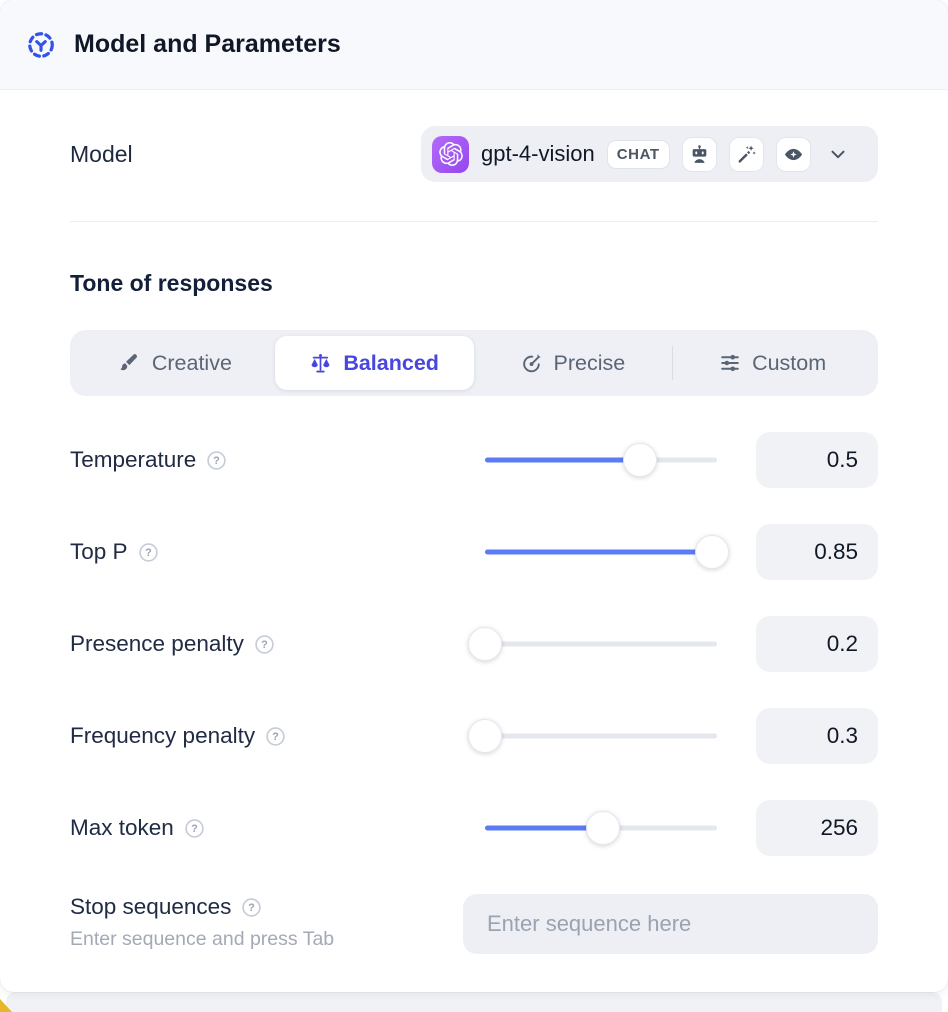 The height and width of the screenshot is (1012, 948). I want to click on tone-option-balanced: Balanced, so click(374, 363).